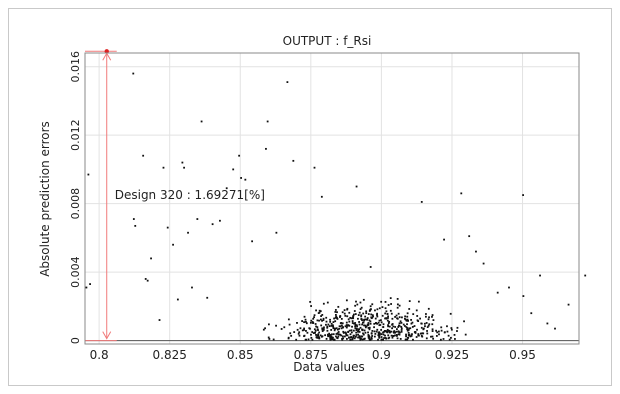 Image resolution: width=620 pixels, height=394 pixels. What do you see at coordinates (75, 197) in the screenshot?
I see `y-axis-ticks: 0 0.004 0.008 0.012 0.016` at bounding box center [75, 197].